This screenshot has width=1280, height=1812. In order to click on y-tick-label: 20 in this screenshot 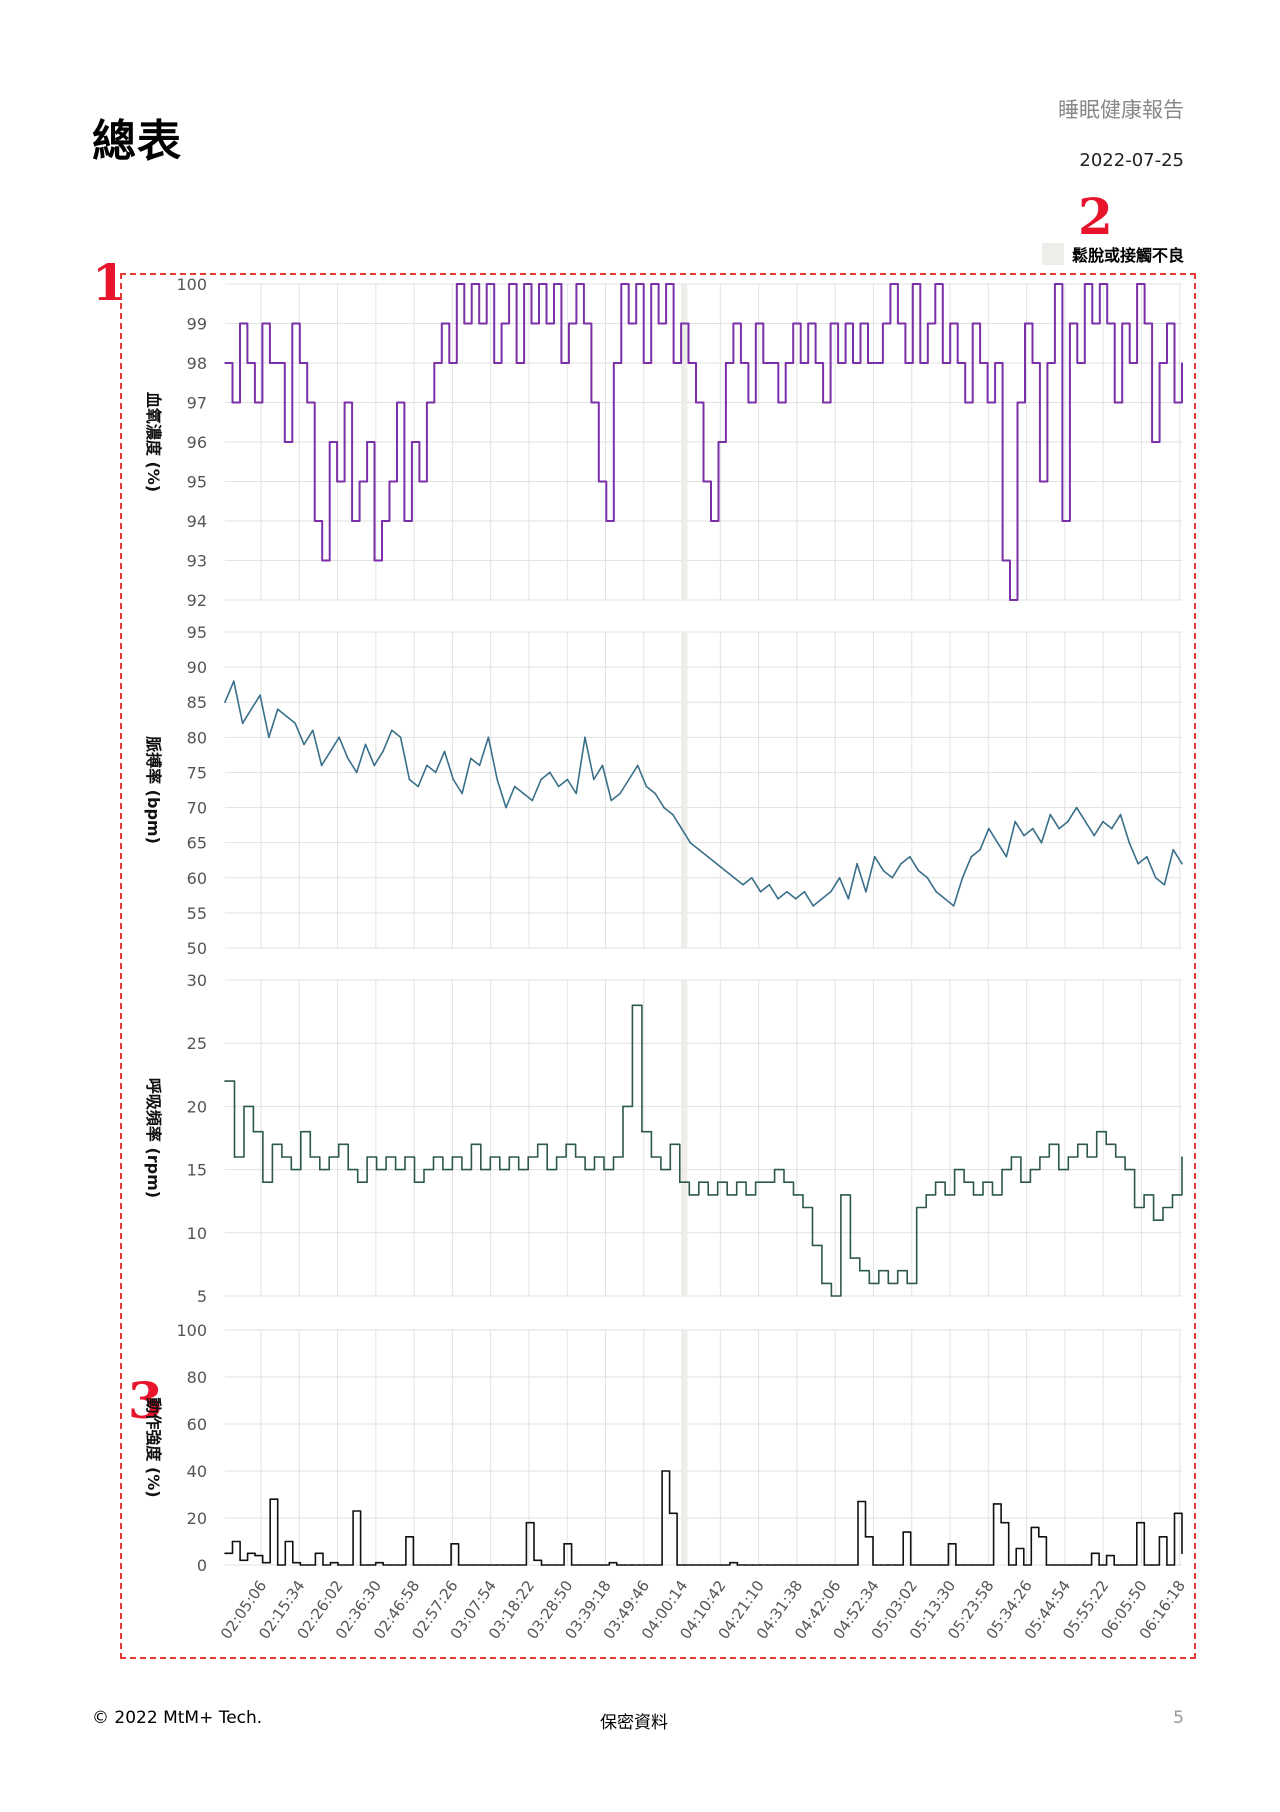, I will do `click(197, 1518)`.